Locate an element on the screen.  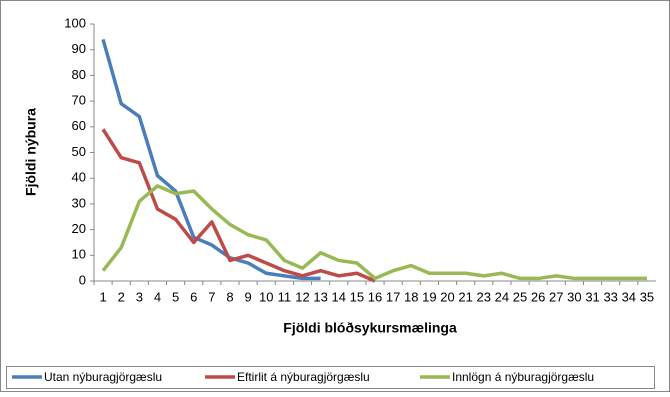
x-tick-label: 17 is located at coordinates (393, 296).